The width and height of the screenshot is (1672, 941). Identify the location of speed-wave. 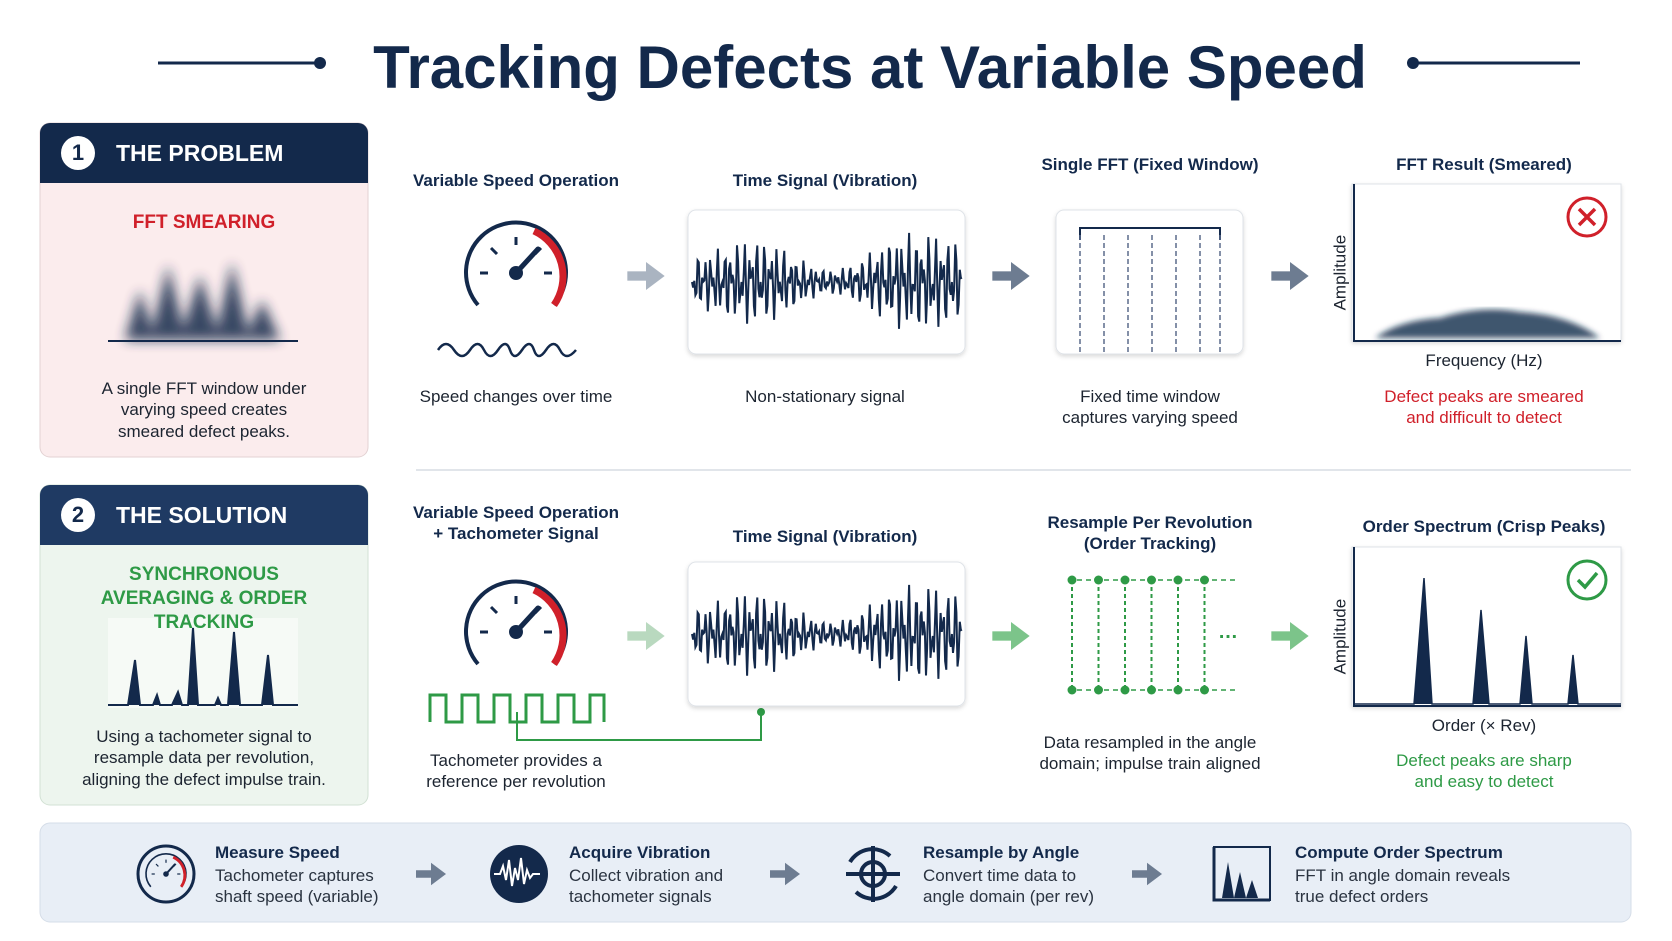
(506, 350).